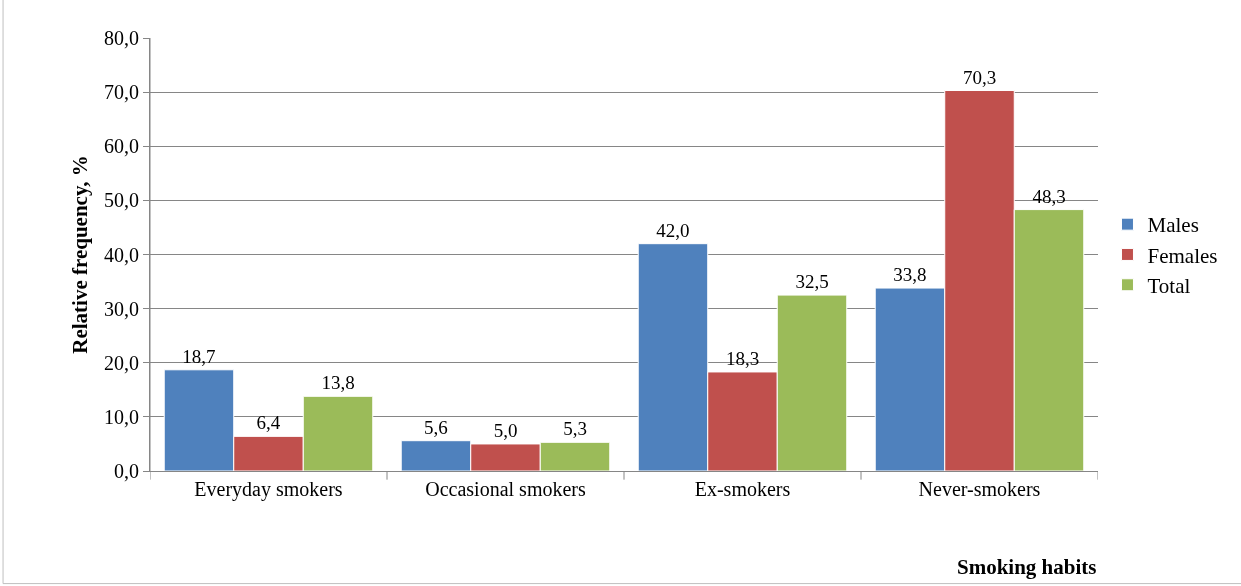 Image resolution: width=1241 pixels, height=586 pixels. Describe the element at coordinates (121, 146) in the screenshot. I see `y-tick-label: 60,0` at that location.